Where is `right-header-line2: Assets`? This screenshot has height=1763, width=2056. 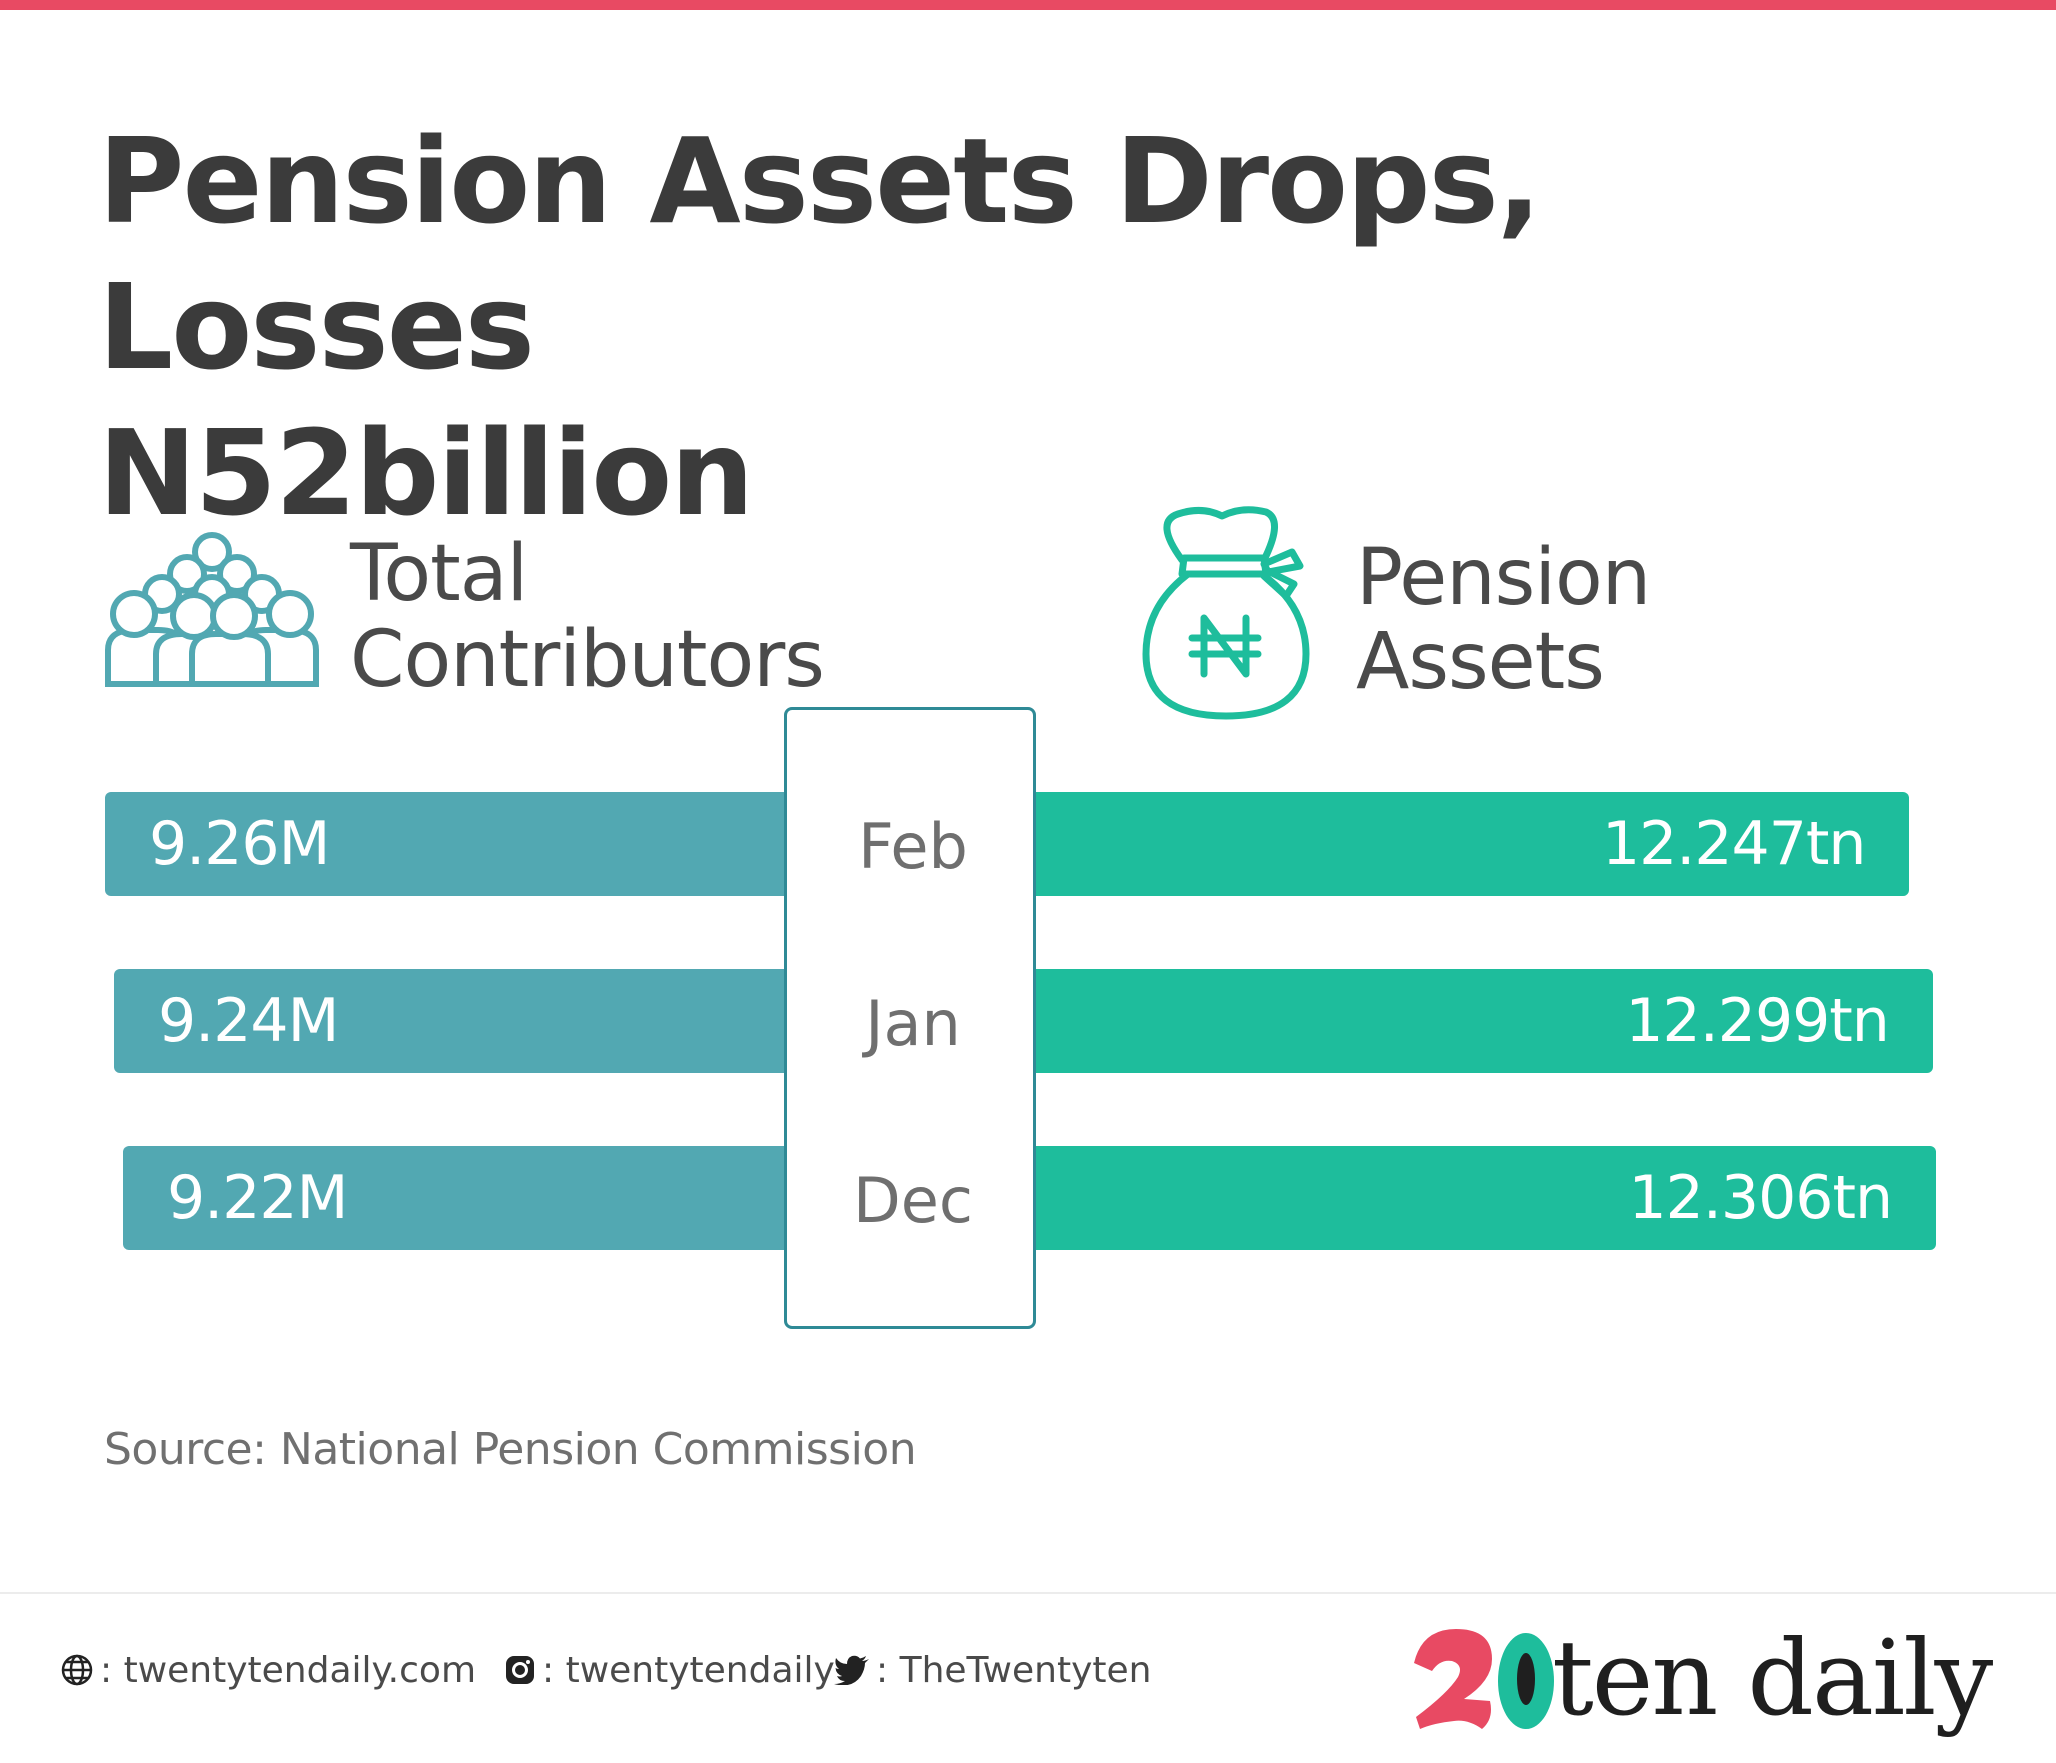 right-header-line2: Assets is located at coordinates (1480, 662).